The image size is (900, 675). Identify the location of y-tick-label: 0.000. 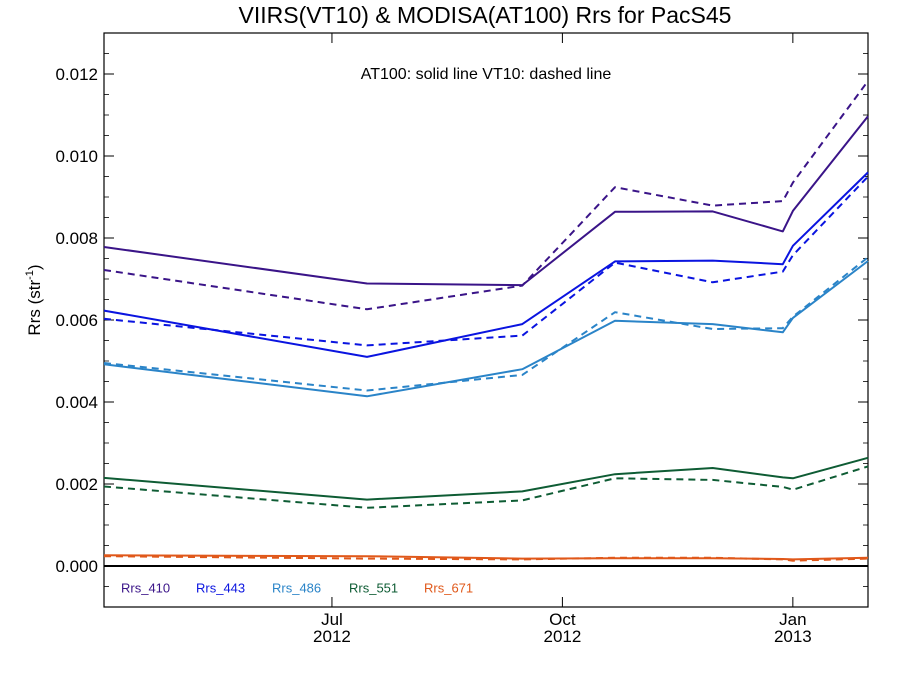
(76, 566).